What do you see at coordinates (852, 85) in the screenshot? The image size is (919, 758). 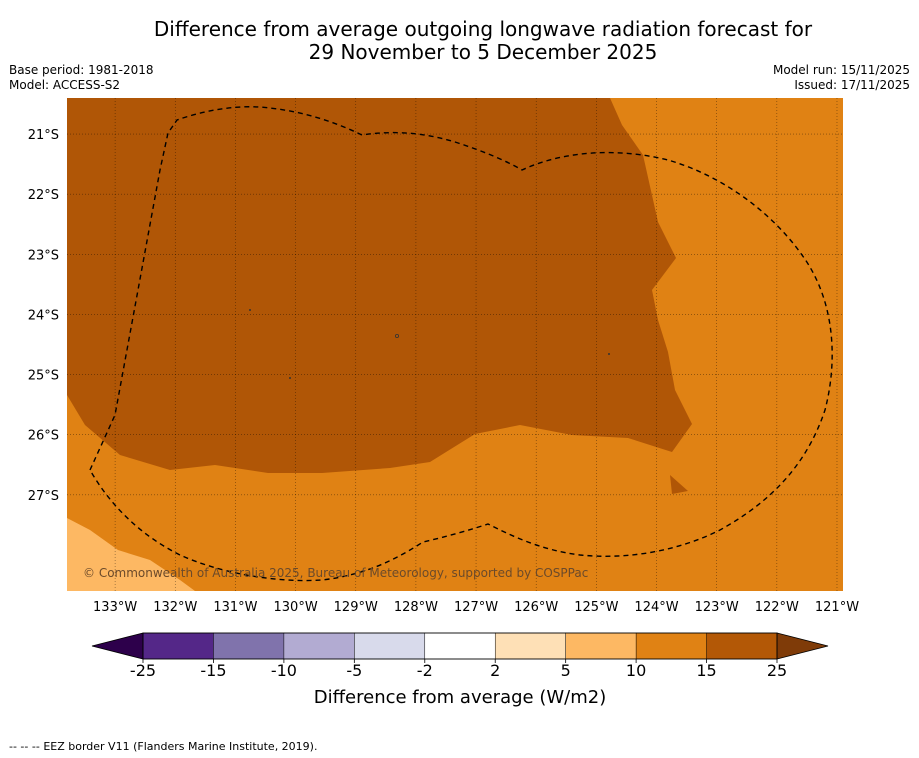 I see `issued-date: Issued: 17/11/2025` at bounding box center [852, 85].